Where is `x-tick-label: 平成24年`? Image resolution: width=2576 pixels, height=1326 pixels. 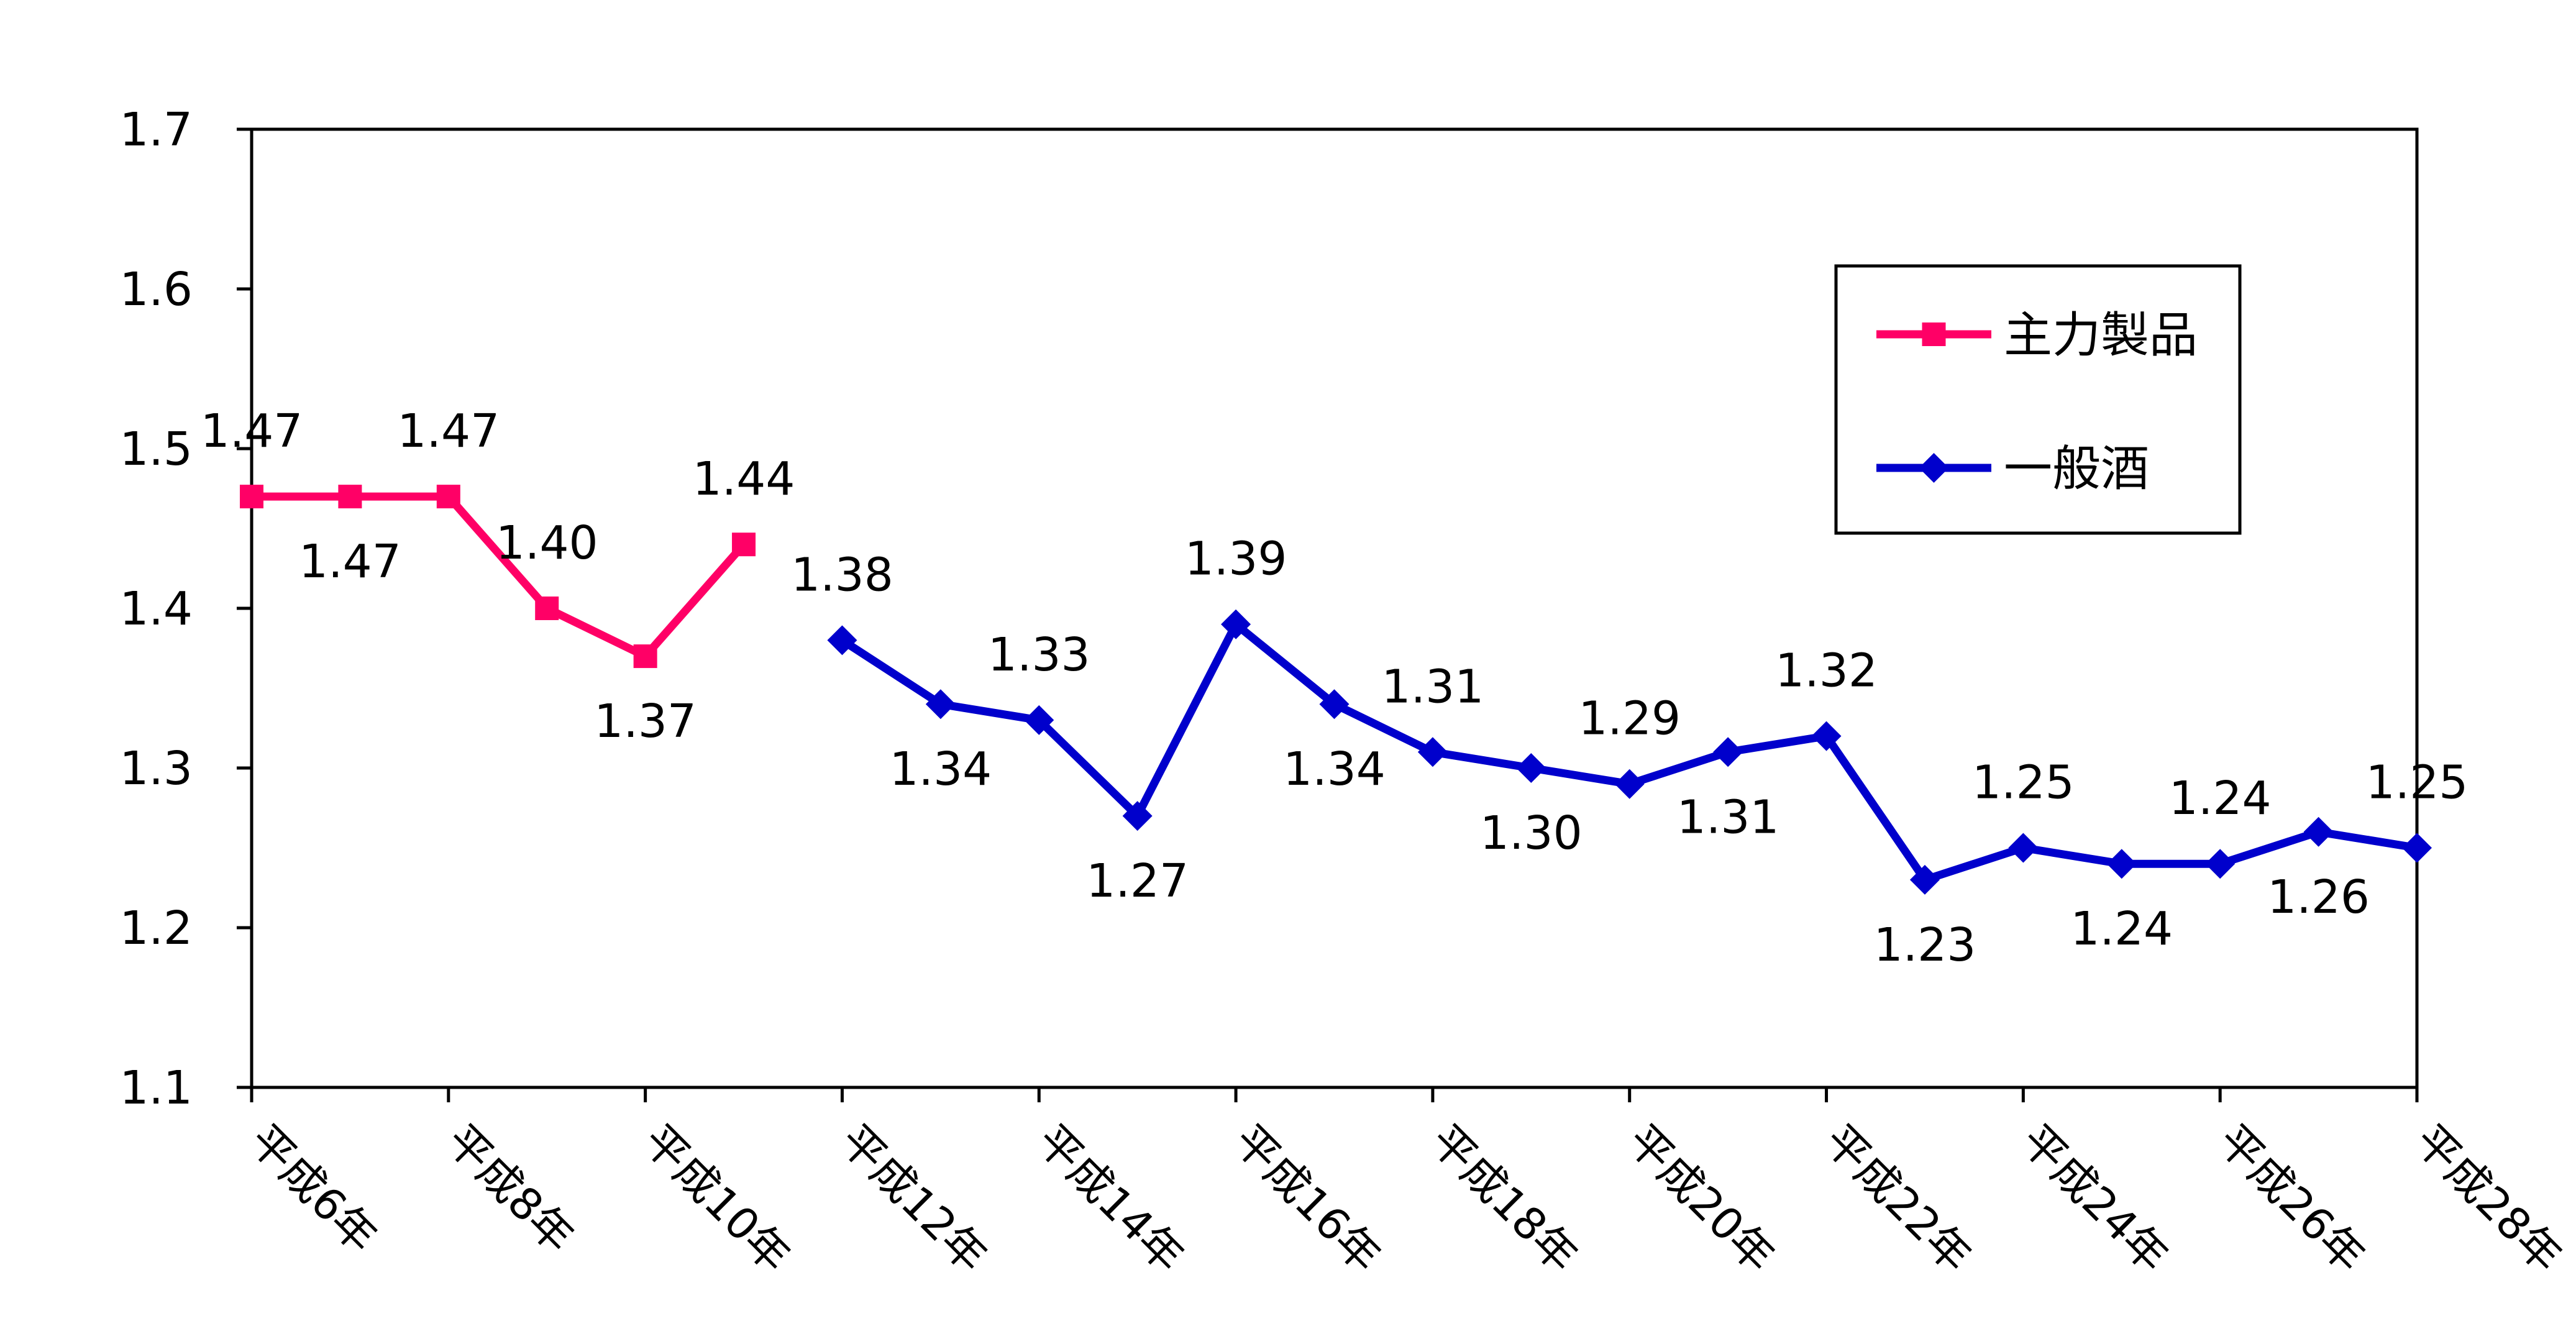
x-tick-label: 平成24年 is located at coordinates (2094, 1198).